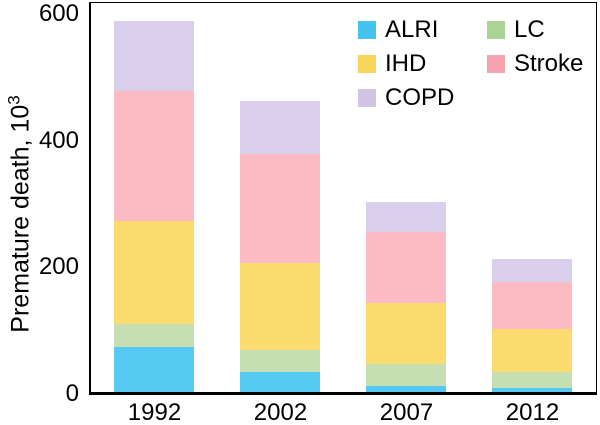 This screenshot has width=600, height=425. I want to click on bar-segment-alri-2012, so click(532, 389).